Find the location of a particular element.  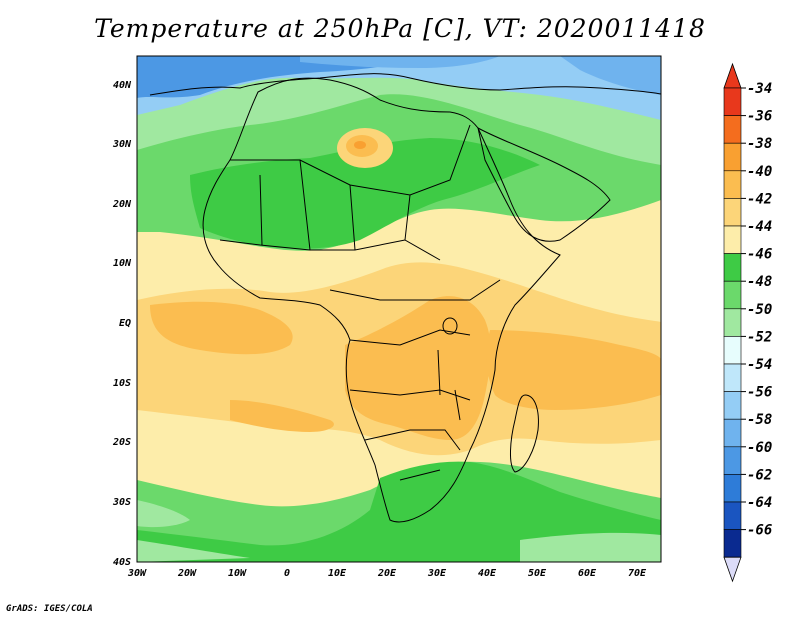

lon-tick-label-5: 20E is located at coordinates (387, 573).